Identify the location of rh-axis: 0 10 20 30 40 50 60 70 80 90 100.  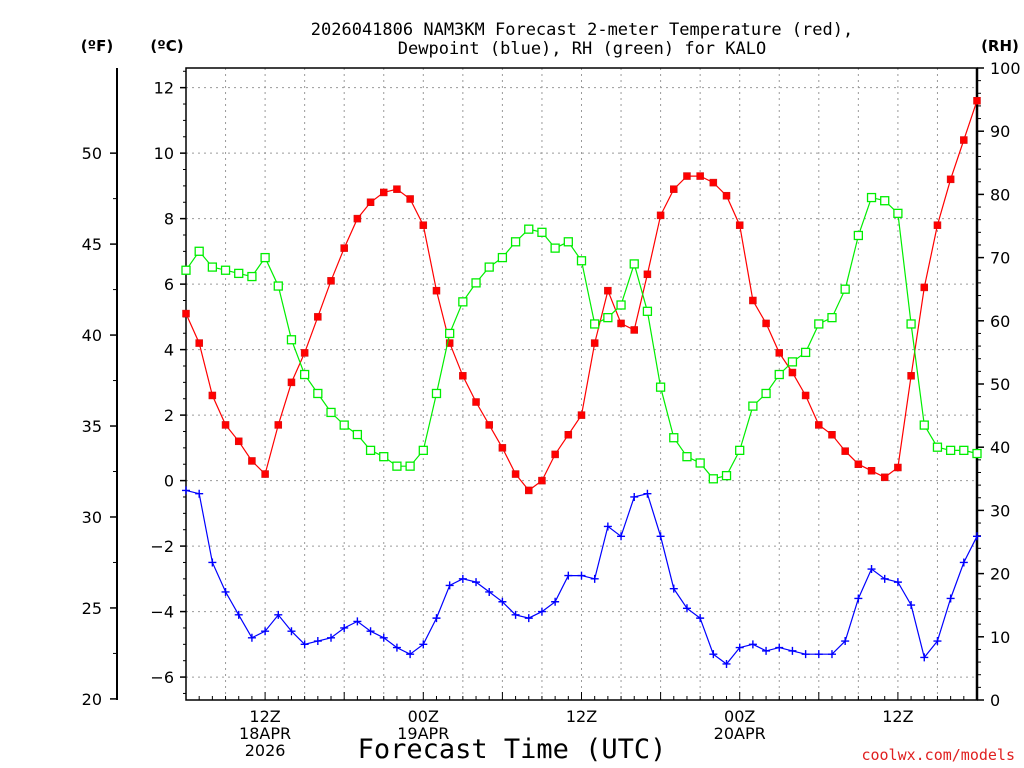
(999, 384).